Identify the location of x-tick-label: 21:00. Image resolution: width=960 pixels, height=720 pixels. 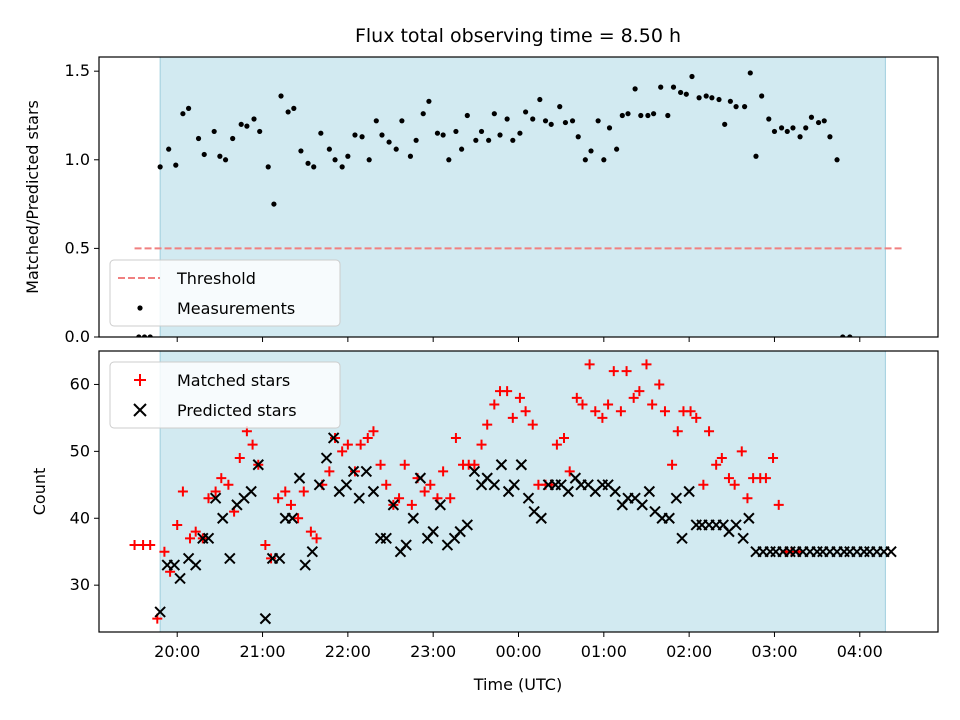
(262, 651).